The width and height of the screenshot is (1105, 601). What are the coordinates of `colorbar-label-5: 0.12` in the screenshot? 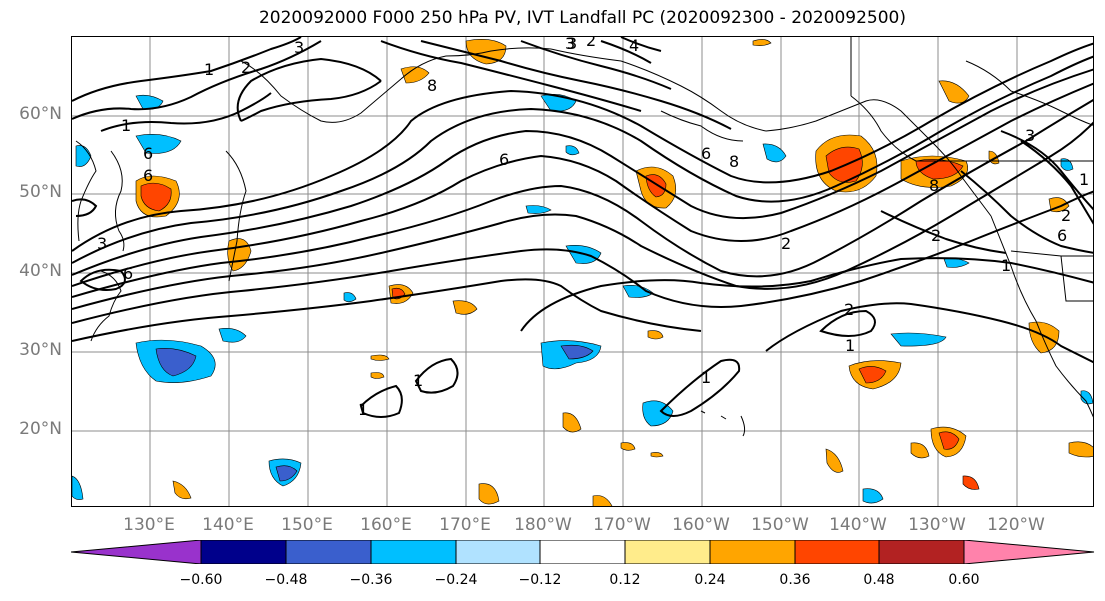 It's located at (625, 580).